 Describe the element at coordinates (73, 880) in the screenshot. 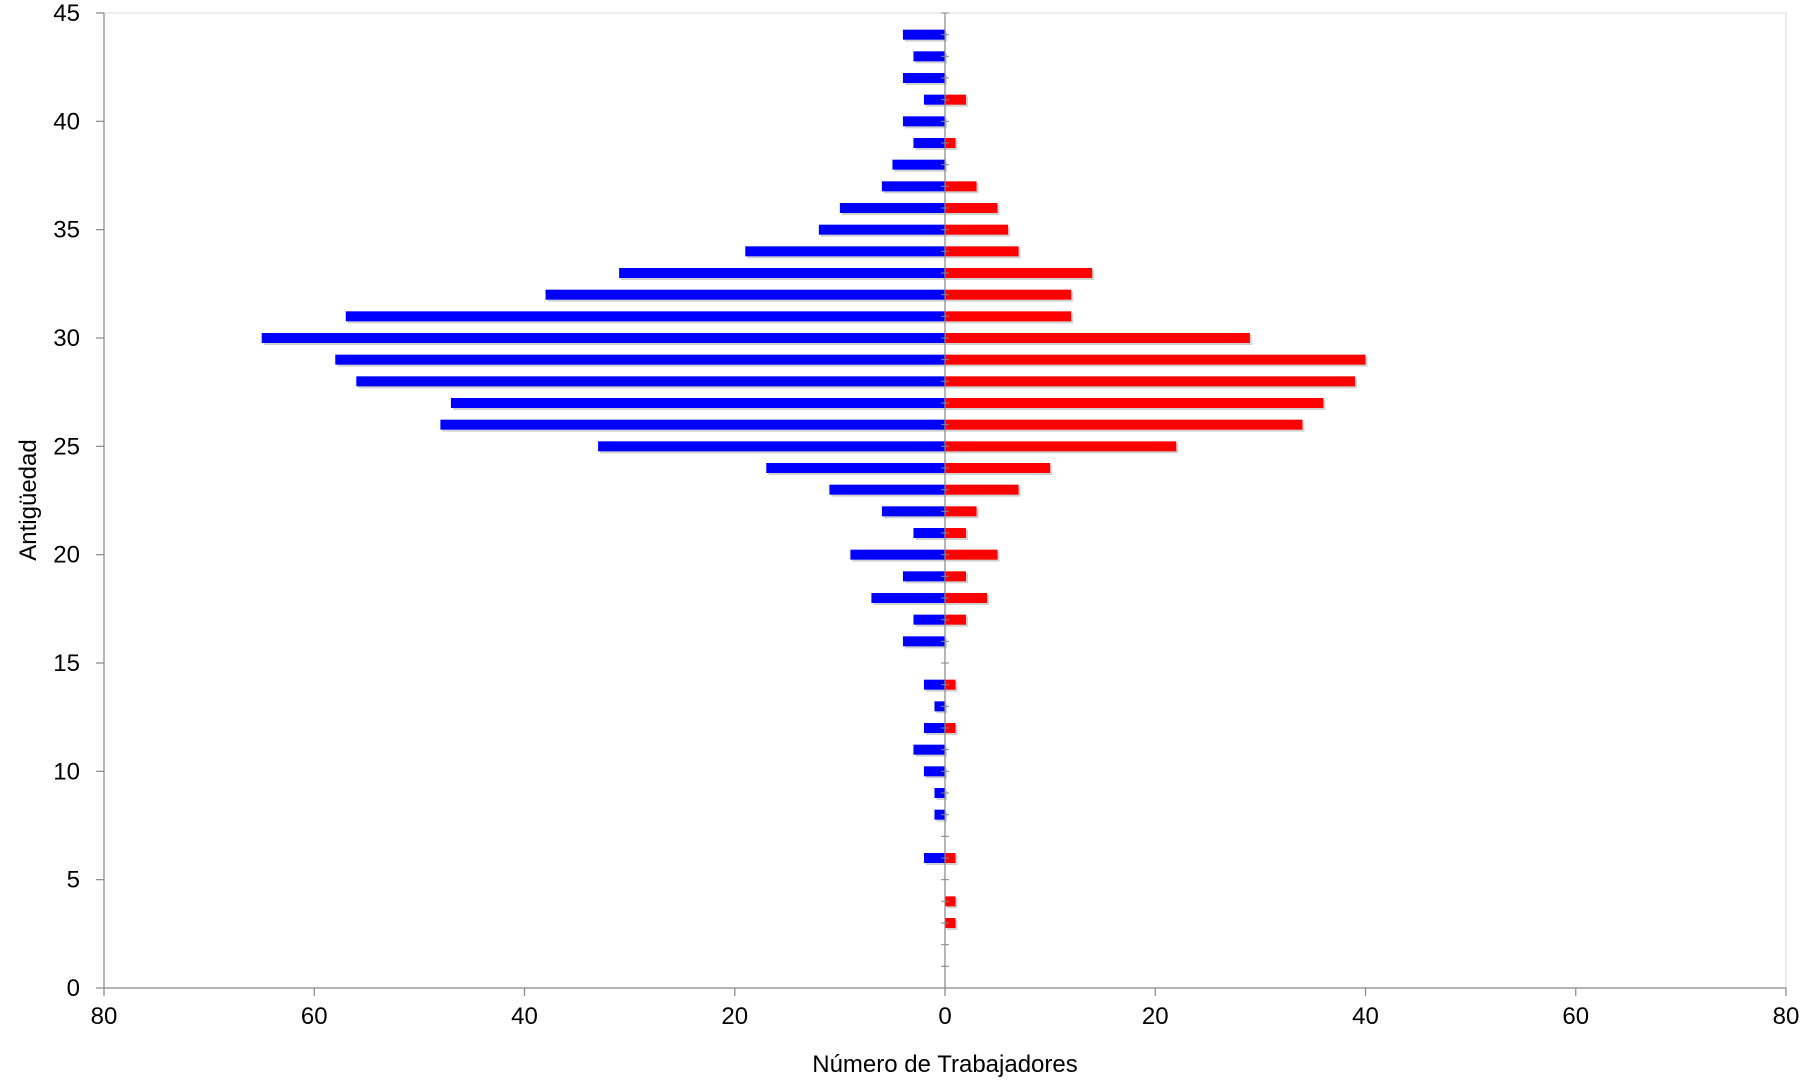

I see `y-tick-label: 5` at that location.